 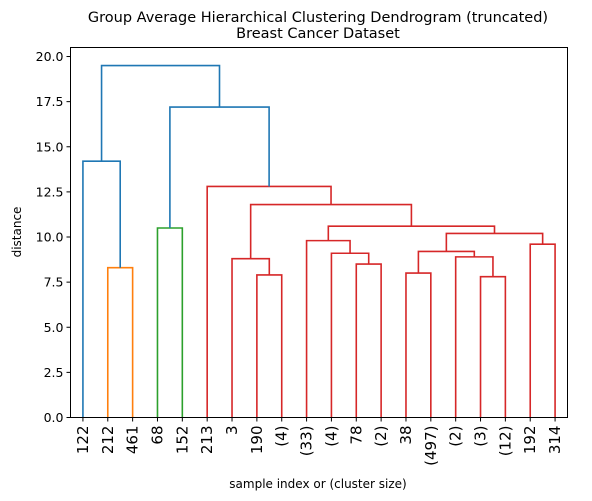 I want to click on y-tick-label: 5.0, so click(x=54, y=327).